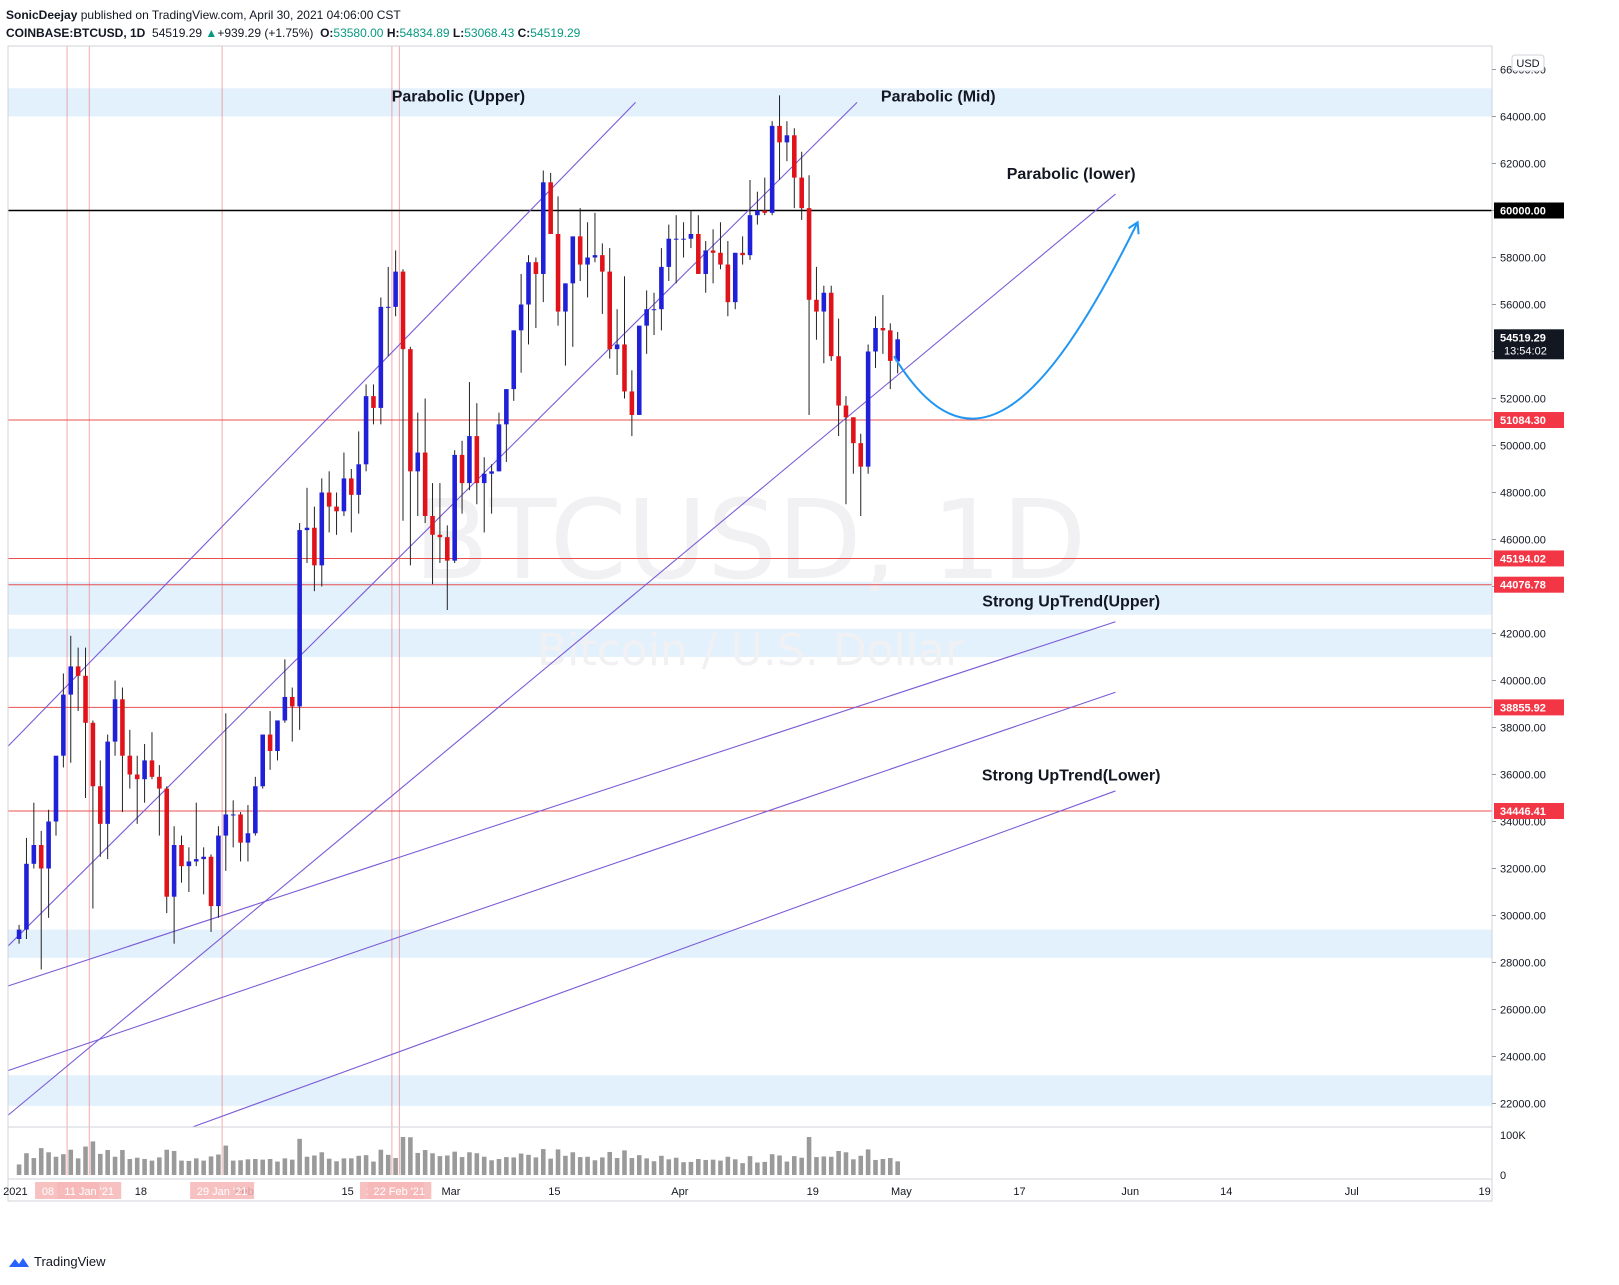 This screenshot has height=1285, width=1619. Describe the element at coordinates (57, 1261) in the screenshot. I see `tradingview-logo: TradingView` at that location.